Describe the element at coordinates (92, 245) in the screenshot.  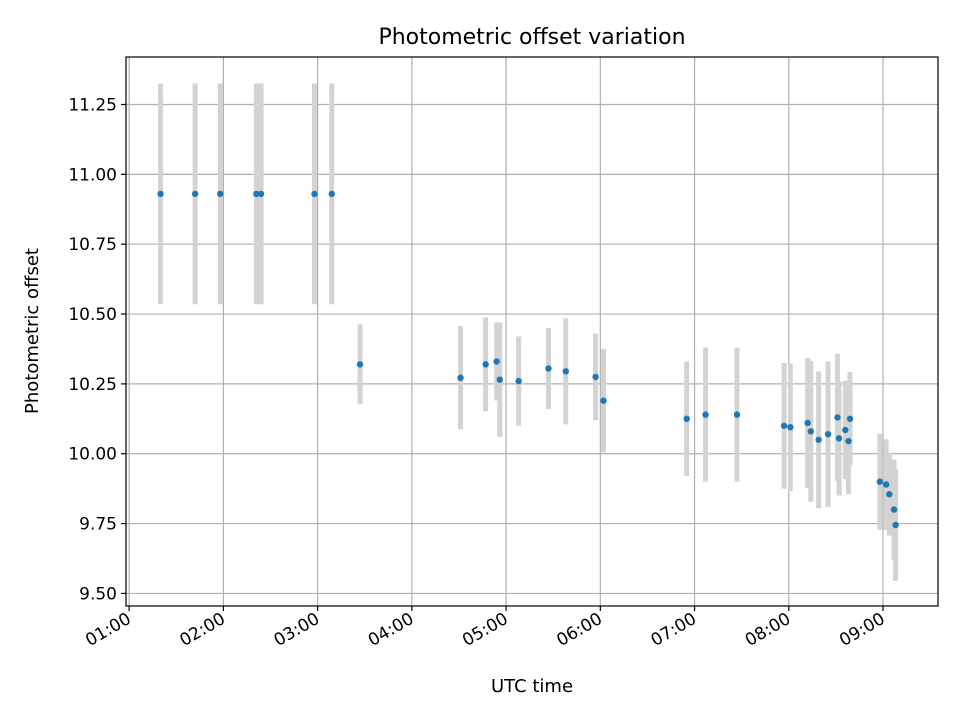
I see `y-tick-label: 10.75` at that location.